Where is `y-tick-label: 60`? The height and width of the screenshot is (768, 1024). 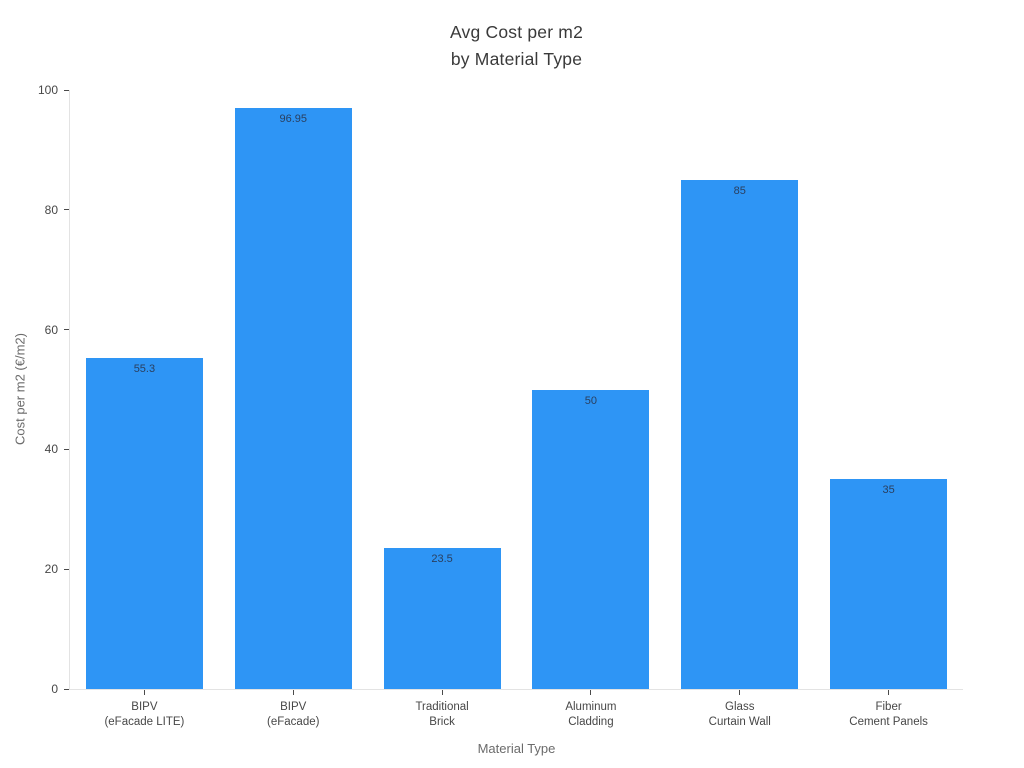 y-tick-label: 60 is located at coordinates (51, 329).